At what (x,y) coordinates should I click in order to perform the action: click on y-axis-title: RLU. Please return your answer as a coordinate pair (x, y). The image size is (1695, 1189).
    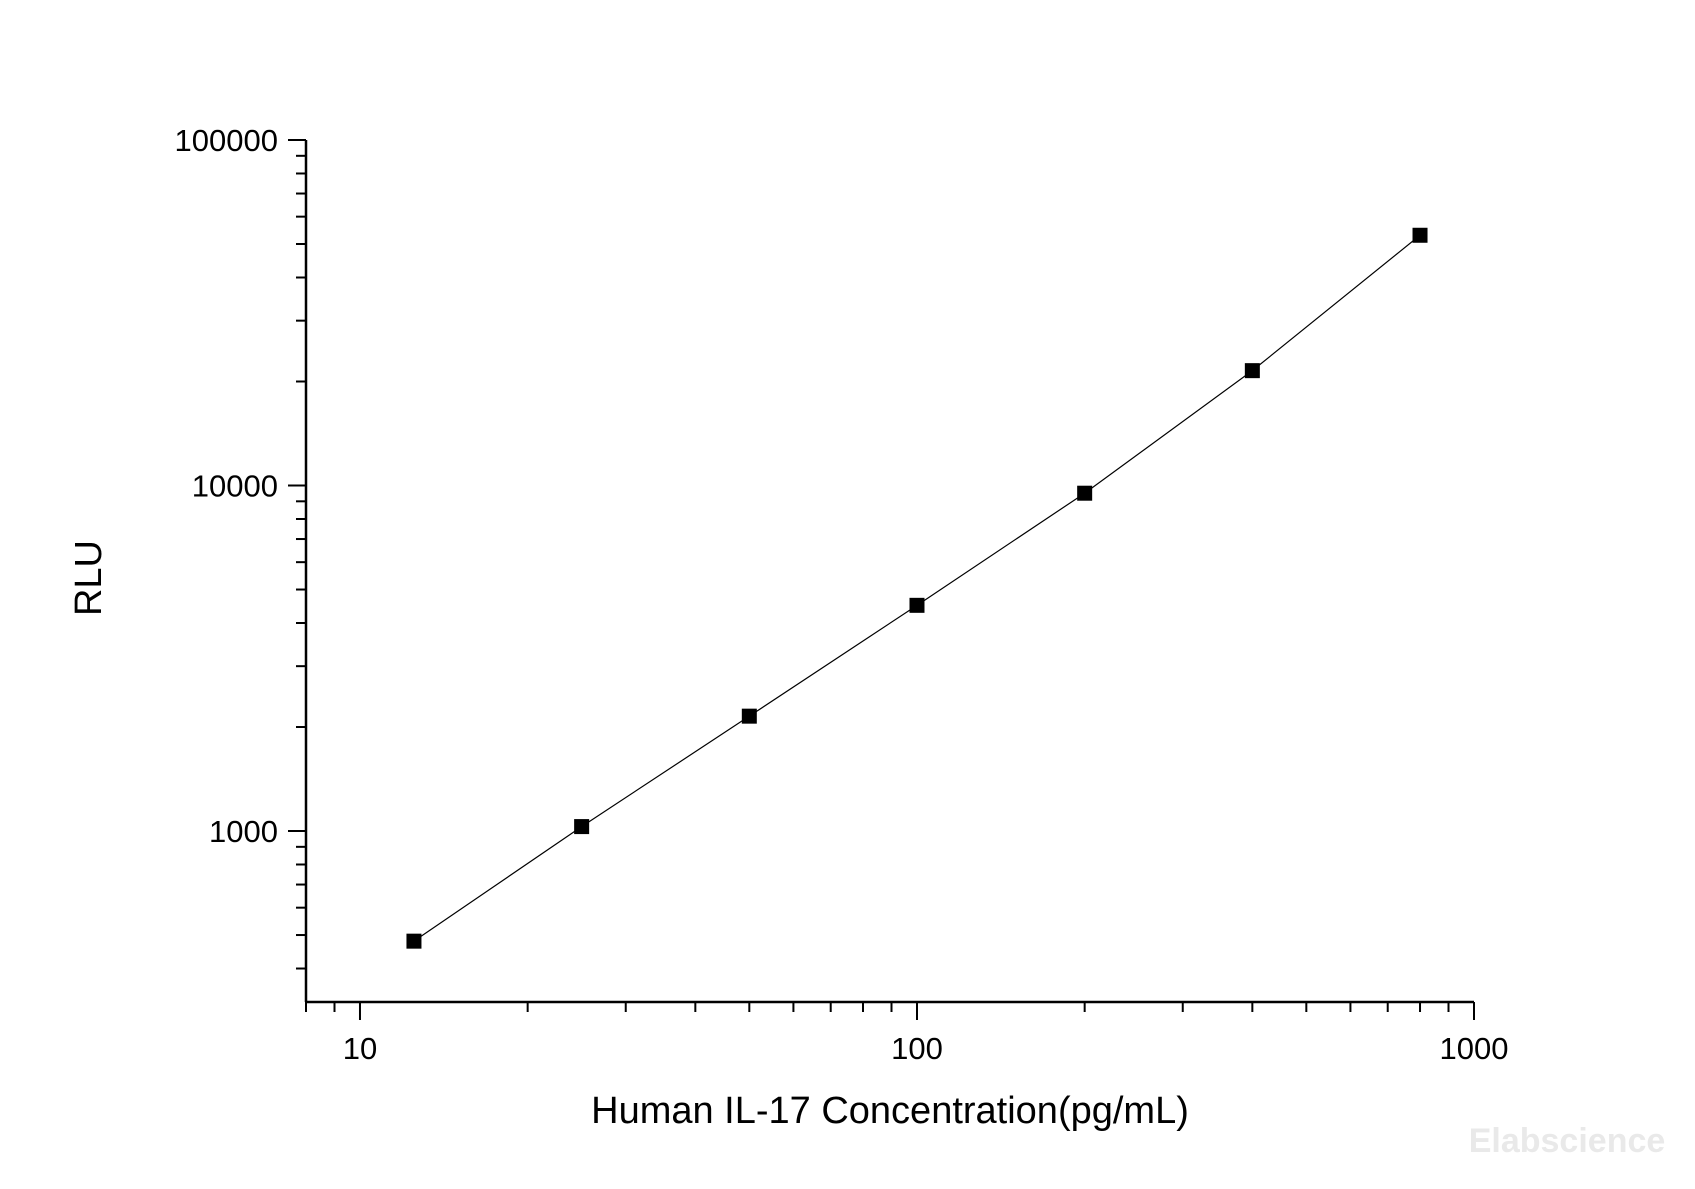
    Looking at the image, I should click on (89, 578).